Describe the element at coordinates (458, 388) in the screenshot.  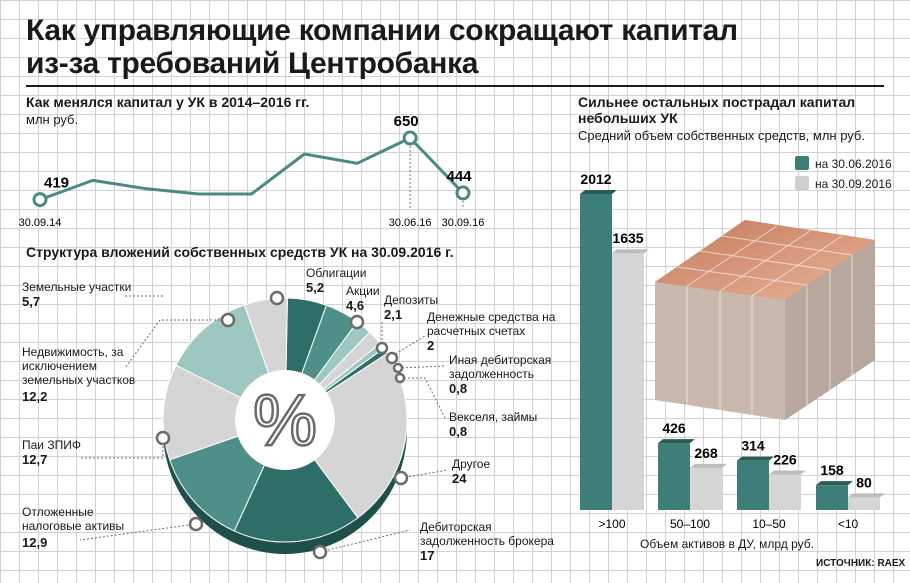
I see `pie-label-other-receivables-value: 0,8` at that location.